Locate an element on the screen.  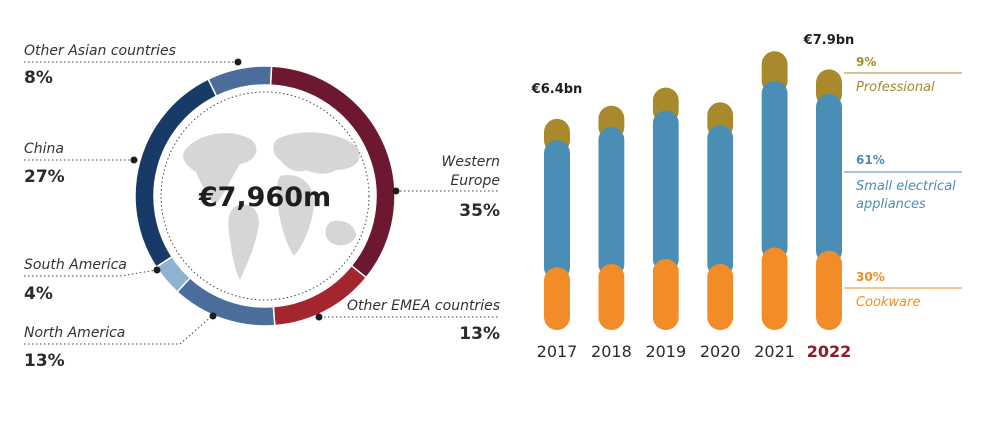
bar-column-2018 is located at coordinates (611, 217).